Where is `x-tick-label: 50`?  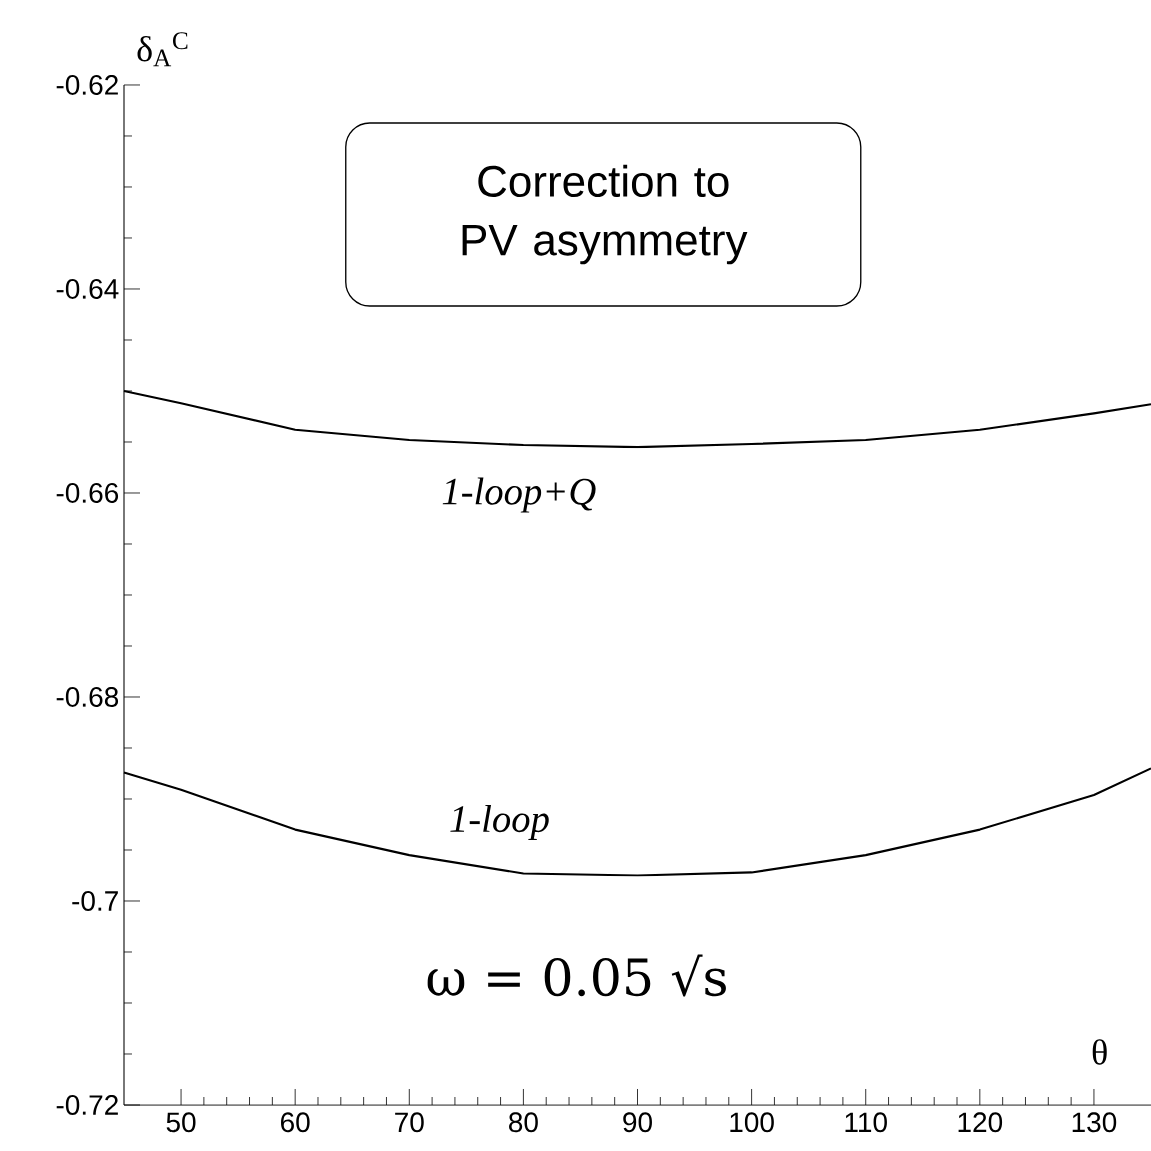 x-tick-label: 50 is located at coordinates (181, 1122).